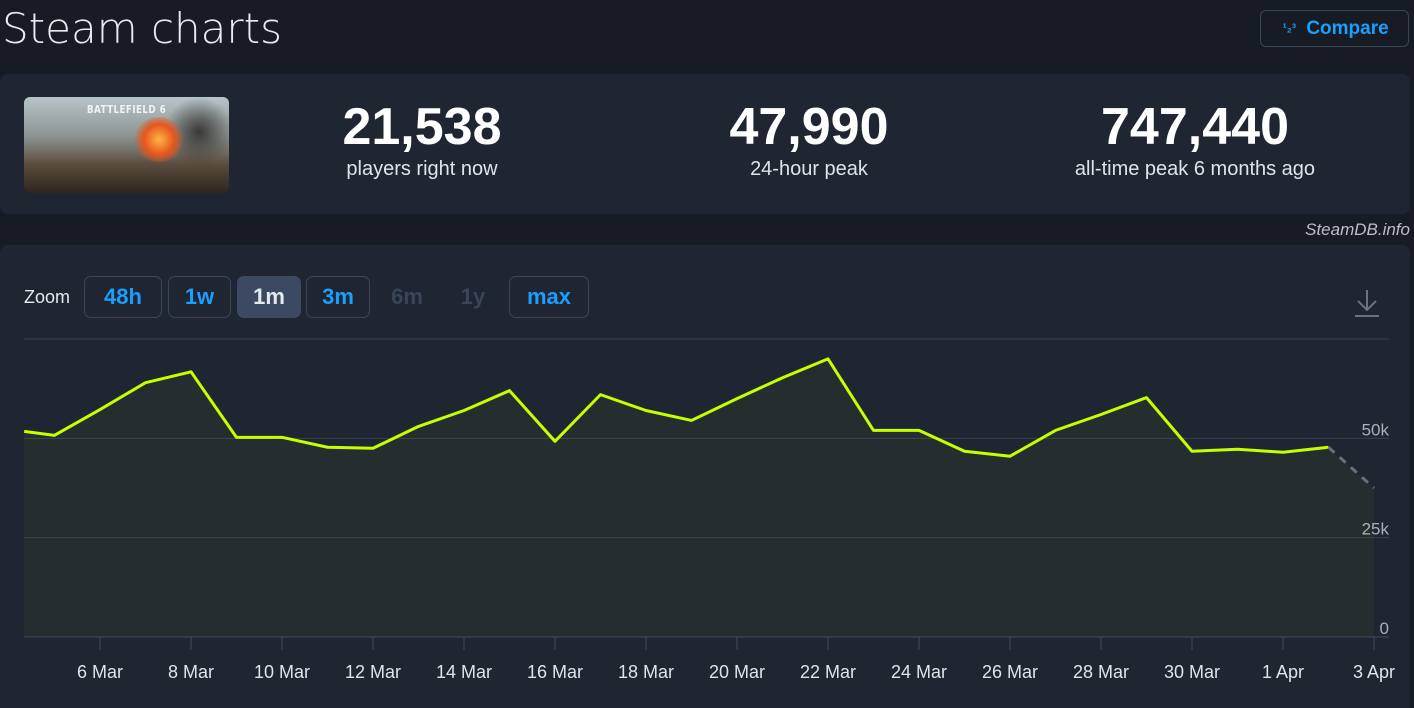  I want to click on numbers-123-icon: ¹₂³, so click(1289, 28).